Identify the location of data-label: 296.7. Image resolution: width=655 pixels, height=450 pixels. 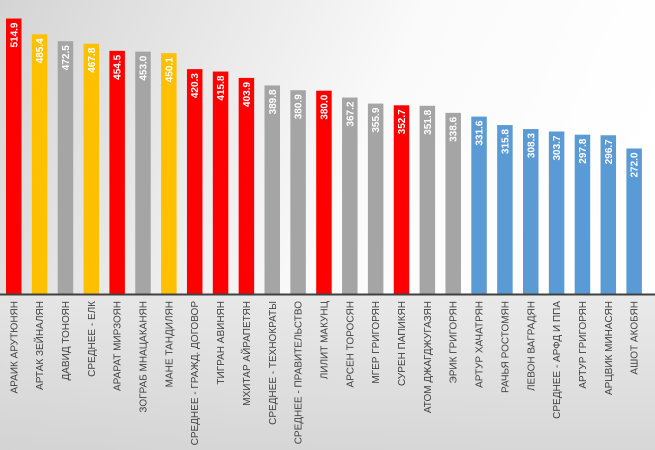
(609, 151).